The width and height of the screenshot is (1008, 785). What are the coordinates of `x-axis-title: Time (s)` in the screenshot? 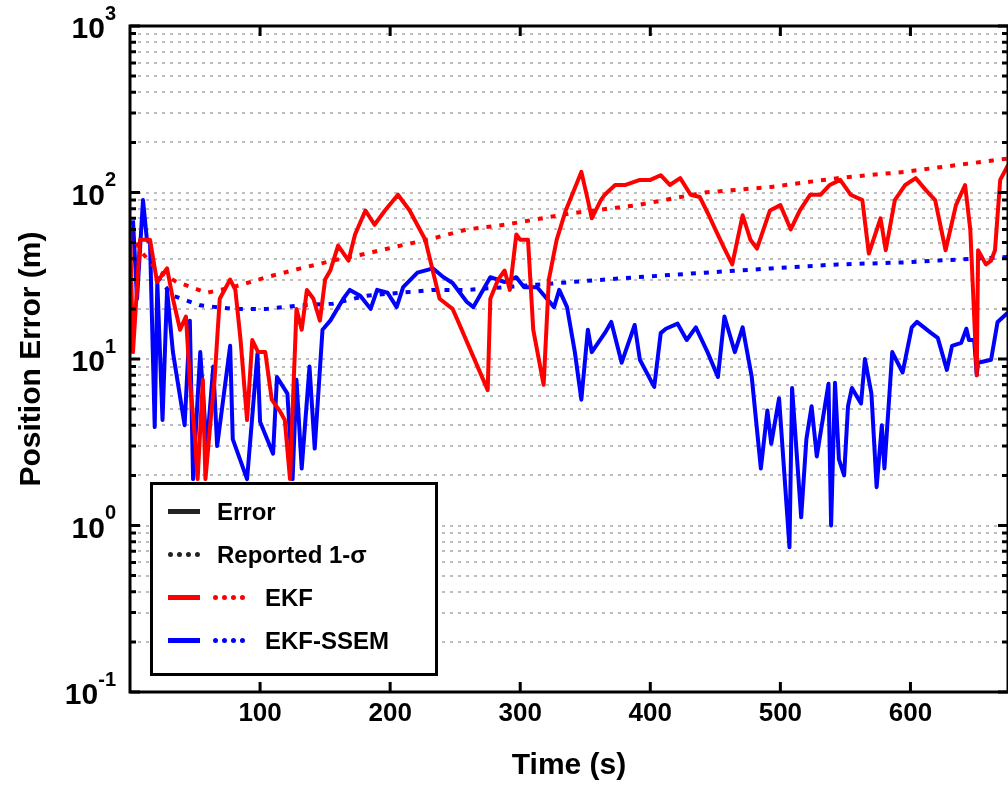 It's located at (569, 764).